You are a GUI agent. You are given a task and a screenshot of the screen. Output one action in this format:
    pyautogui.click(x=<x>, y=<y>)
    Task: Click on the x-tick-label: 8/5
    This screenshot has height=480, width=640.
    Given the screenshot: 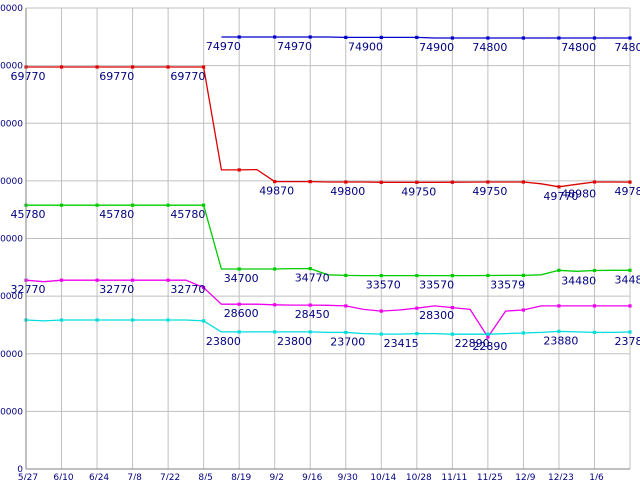 What is the action you would take?
    pyautogui.click(x=205, y=476)
    